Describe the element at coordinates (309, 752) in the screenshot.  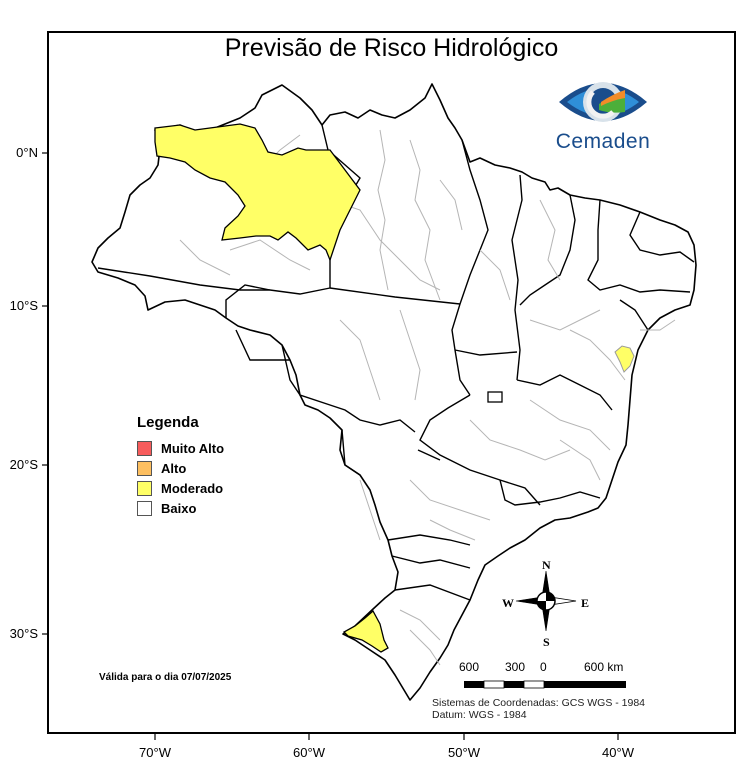
I see `lon-label-60w: 60°W` at that location.